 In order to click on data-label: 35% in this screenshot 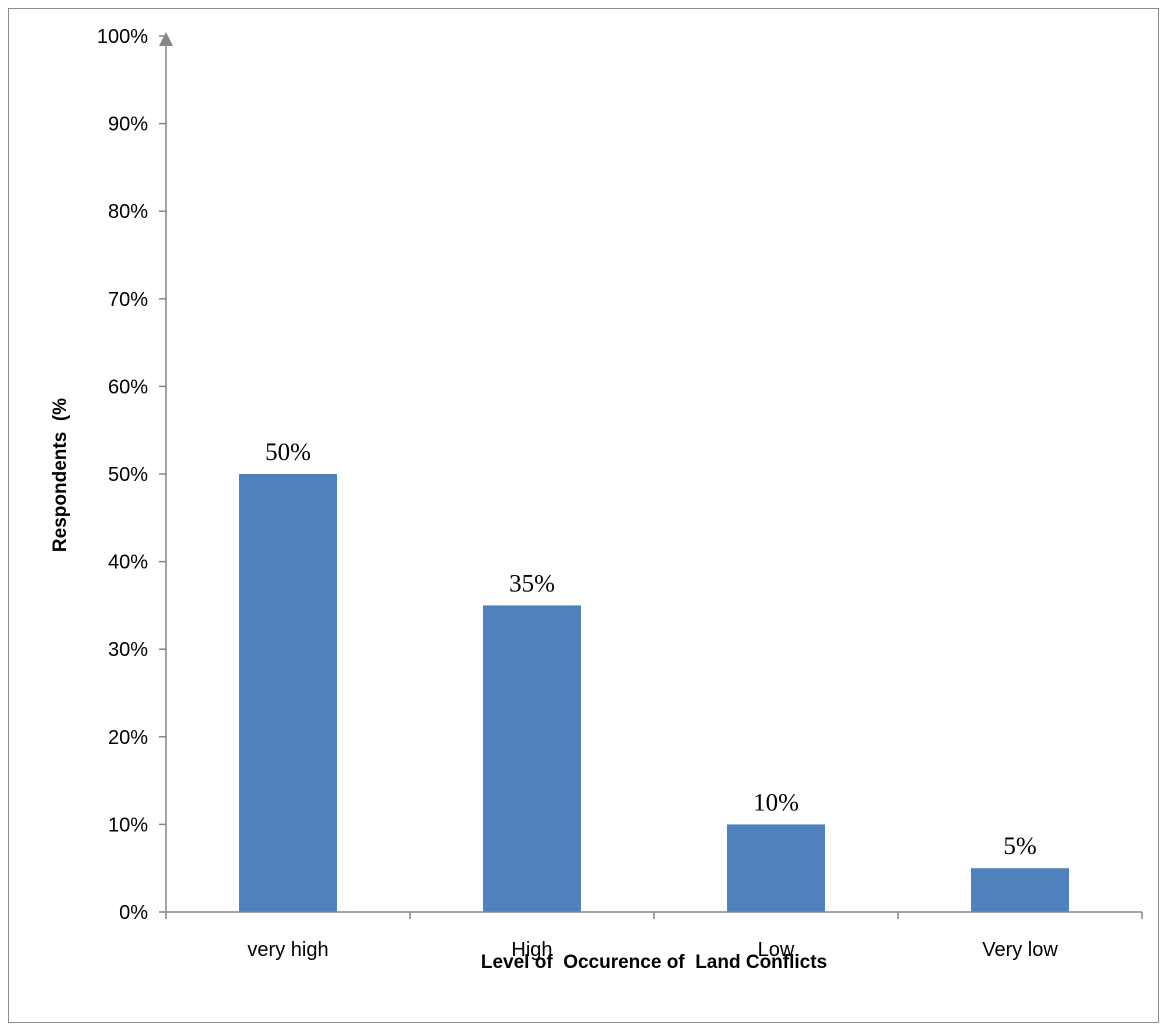, I will do `click(532, 583)`.